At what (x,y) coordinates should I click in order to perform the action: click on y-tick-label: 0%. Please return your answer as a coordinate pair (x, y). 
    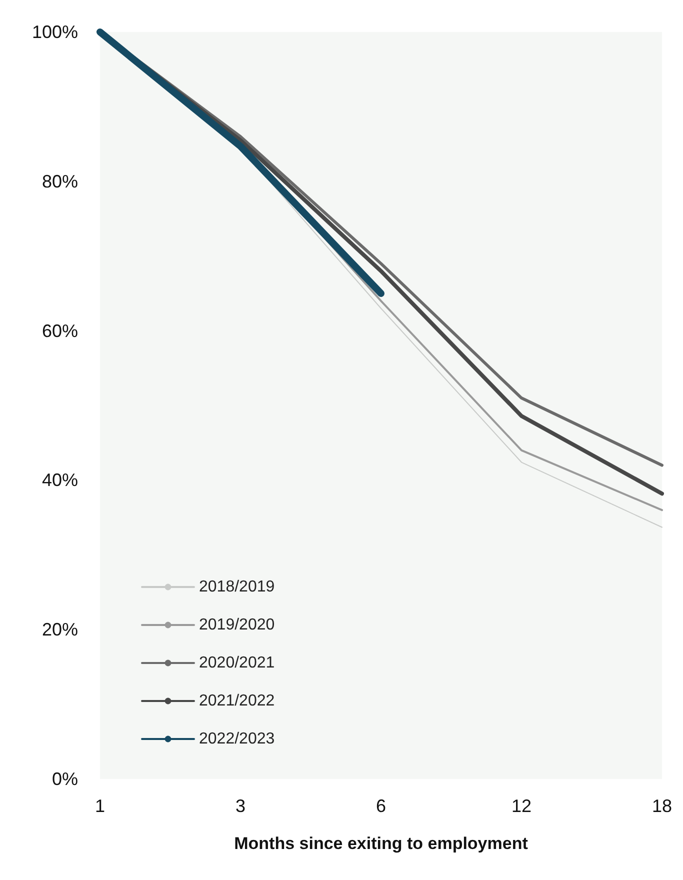
    Looking at the image, I should click on (65, 779).